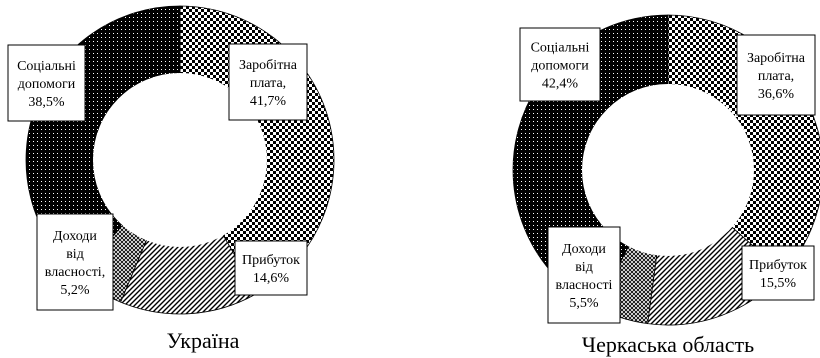 The width and height of the screenshot is (820, 358). Describe the element at coordinates (46, 102) in the screenshot. I see `label-text: 38,5%` at that location.